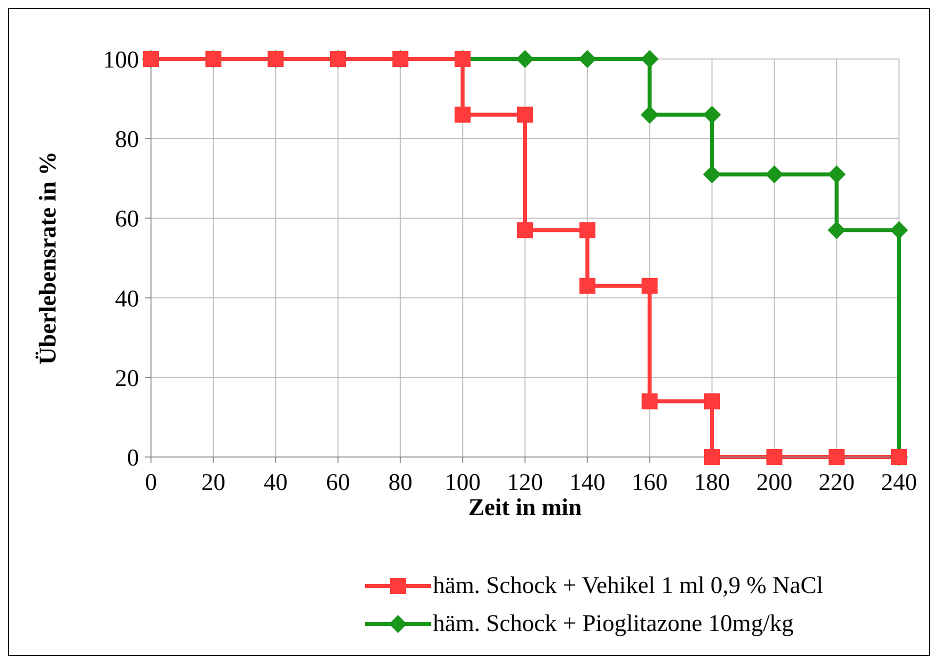 Image resolution: width=940 pixels, height=666 pixels. What do you see at coordinates (127, 299) in the screenshot?
I see `y-tick-label: 40` at bounding box center [127, 299].